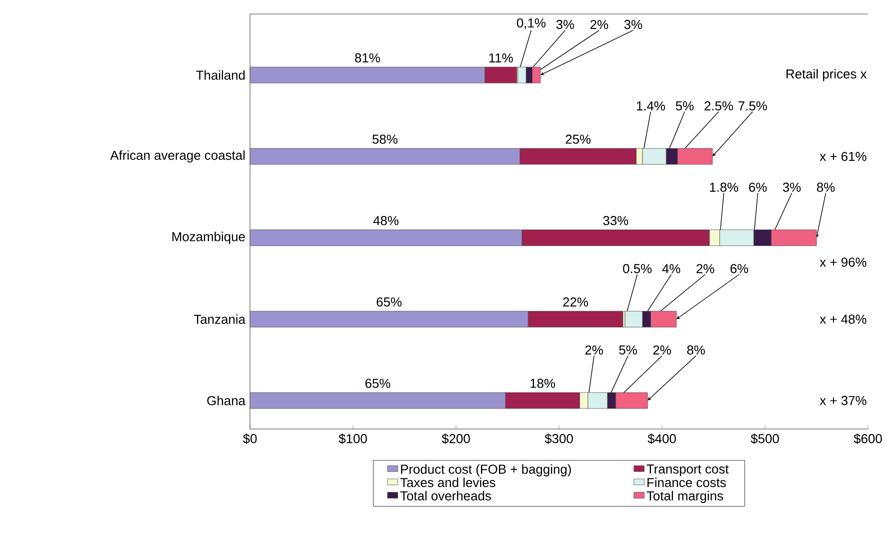 The height and width of the screenshot is (549, 894). Describe the element at coordinates (367, 57) in the screenshot. I see `annotation: 81%` at that location.